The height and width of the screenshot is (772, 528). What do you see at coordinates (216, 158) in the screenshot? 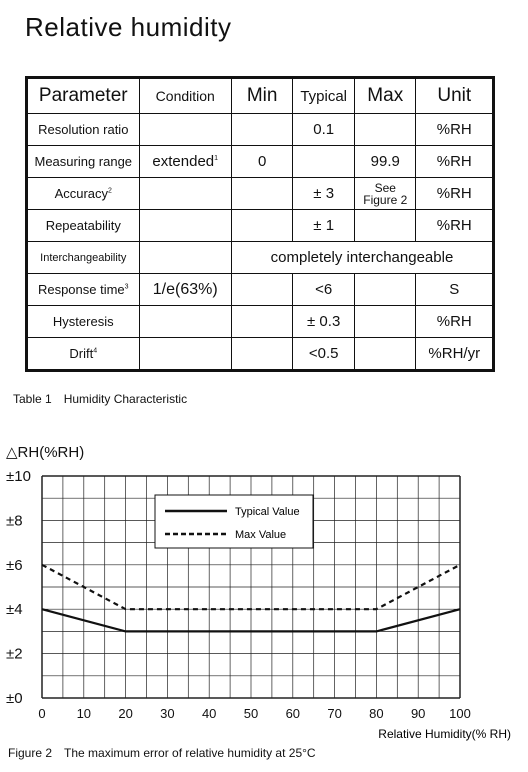
I see `footnote-marker: 1` at bounding box center [216, 158].